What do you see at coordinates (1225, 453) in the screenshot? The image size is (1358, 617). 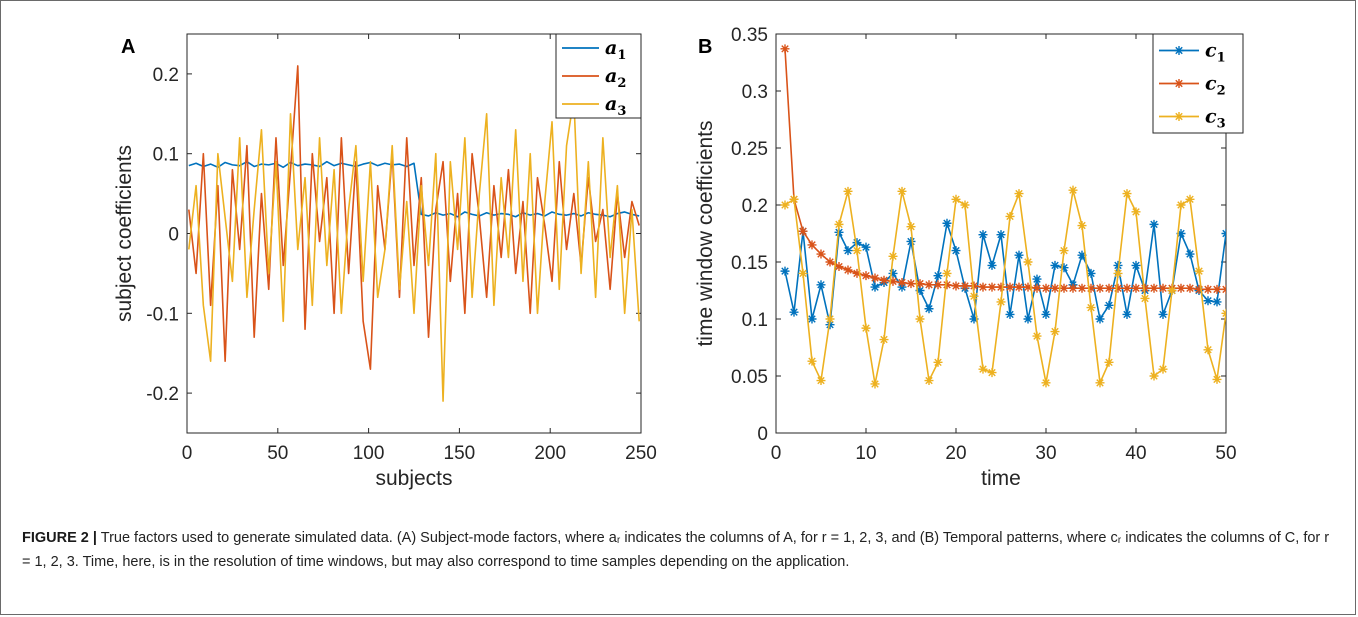 I see `x-tick-label: 50` at bounding box center [1225, 453].